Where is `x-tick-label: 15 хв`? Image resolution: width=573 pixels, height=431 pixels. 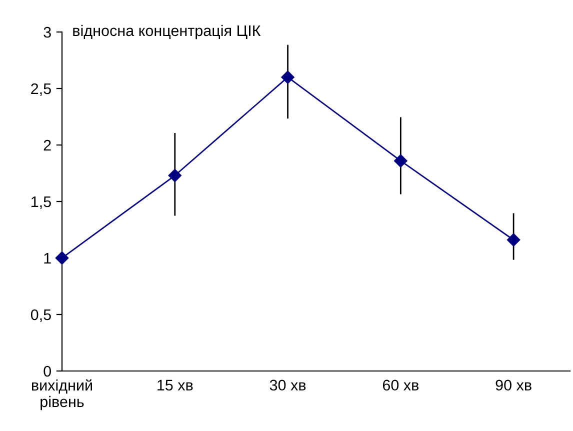
x-tick-label: 15 хв is located at coordinates (175, 385).